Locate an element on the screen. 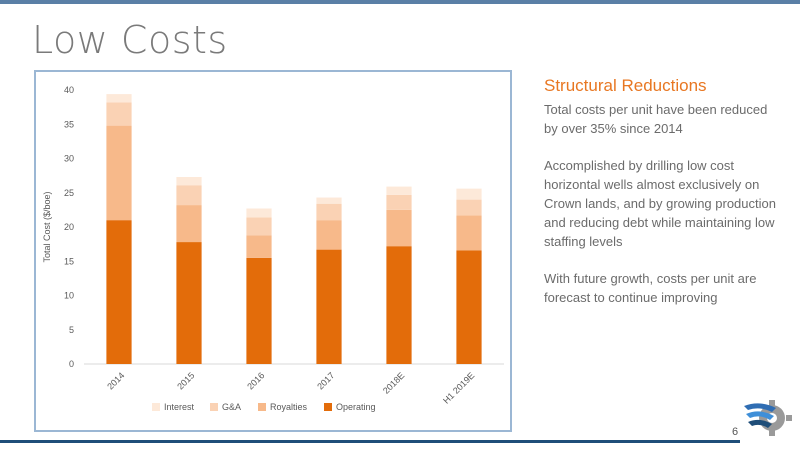 This screenshot has width=800, height=450. section-heading: Structural Reductions is located at coordinates (625, 85).